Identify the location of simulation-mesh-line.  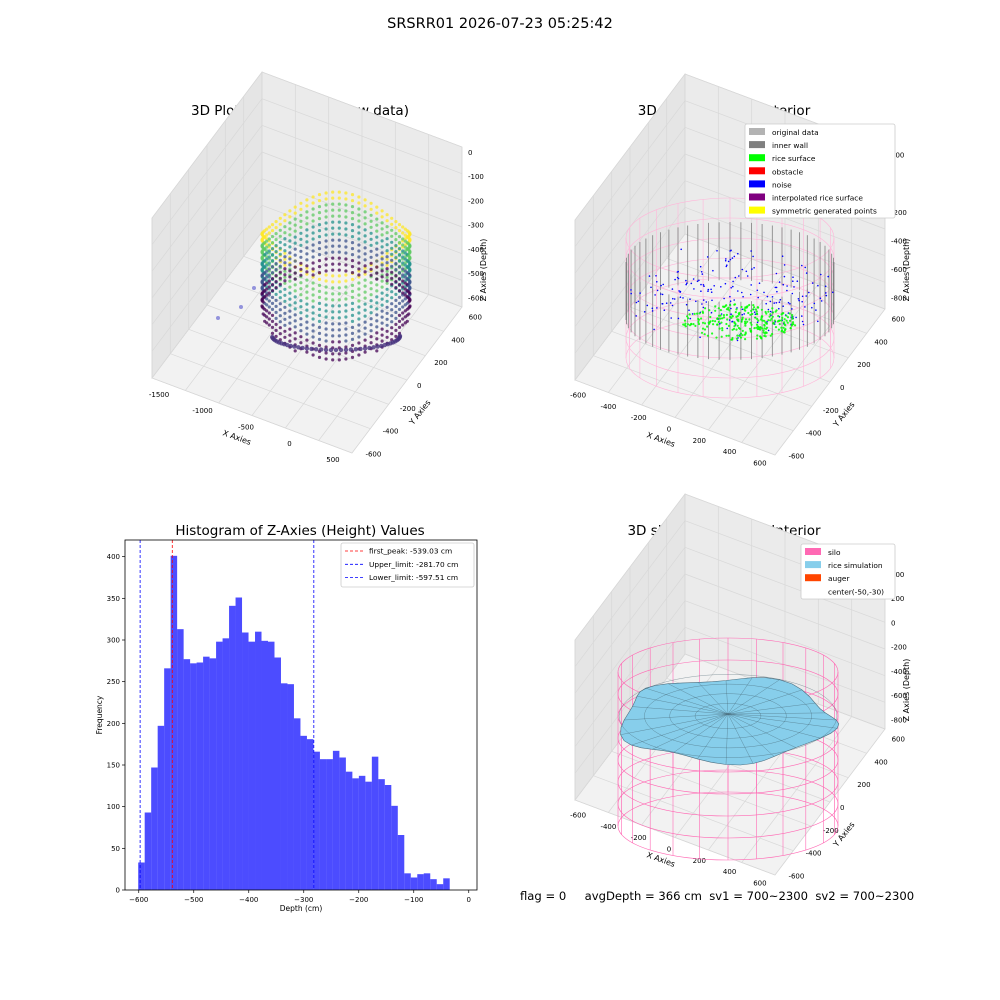
(727, 697).